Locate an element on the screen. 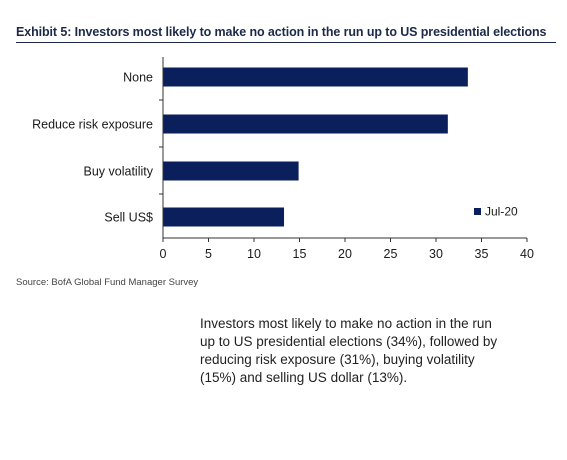 The width and height of the screenshot is (567, 460). legend-swatch is located at coordinates (477, 211).